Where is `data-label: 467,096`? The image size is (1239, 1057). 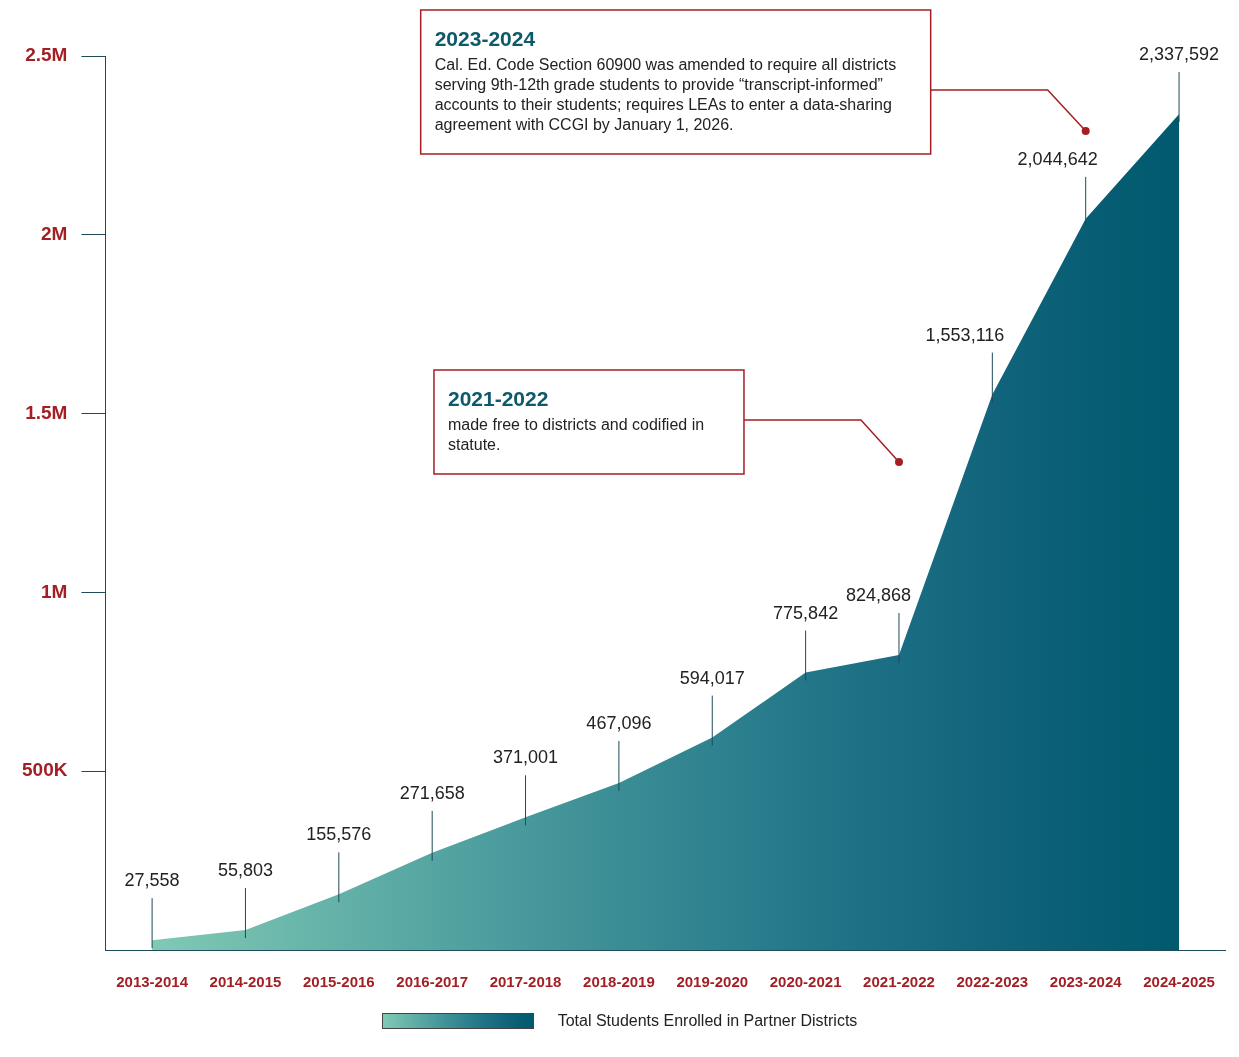 data-label: 467,096 is located at coordinates (619, 722).